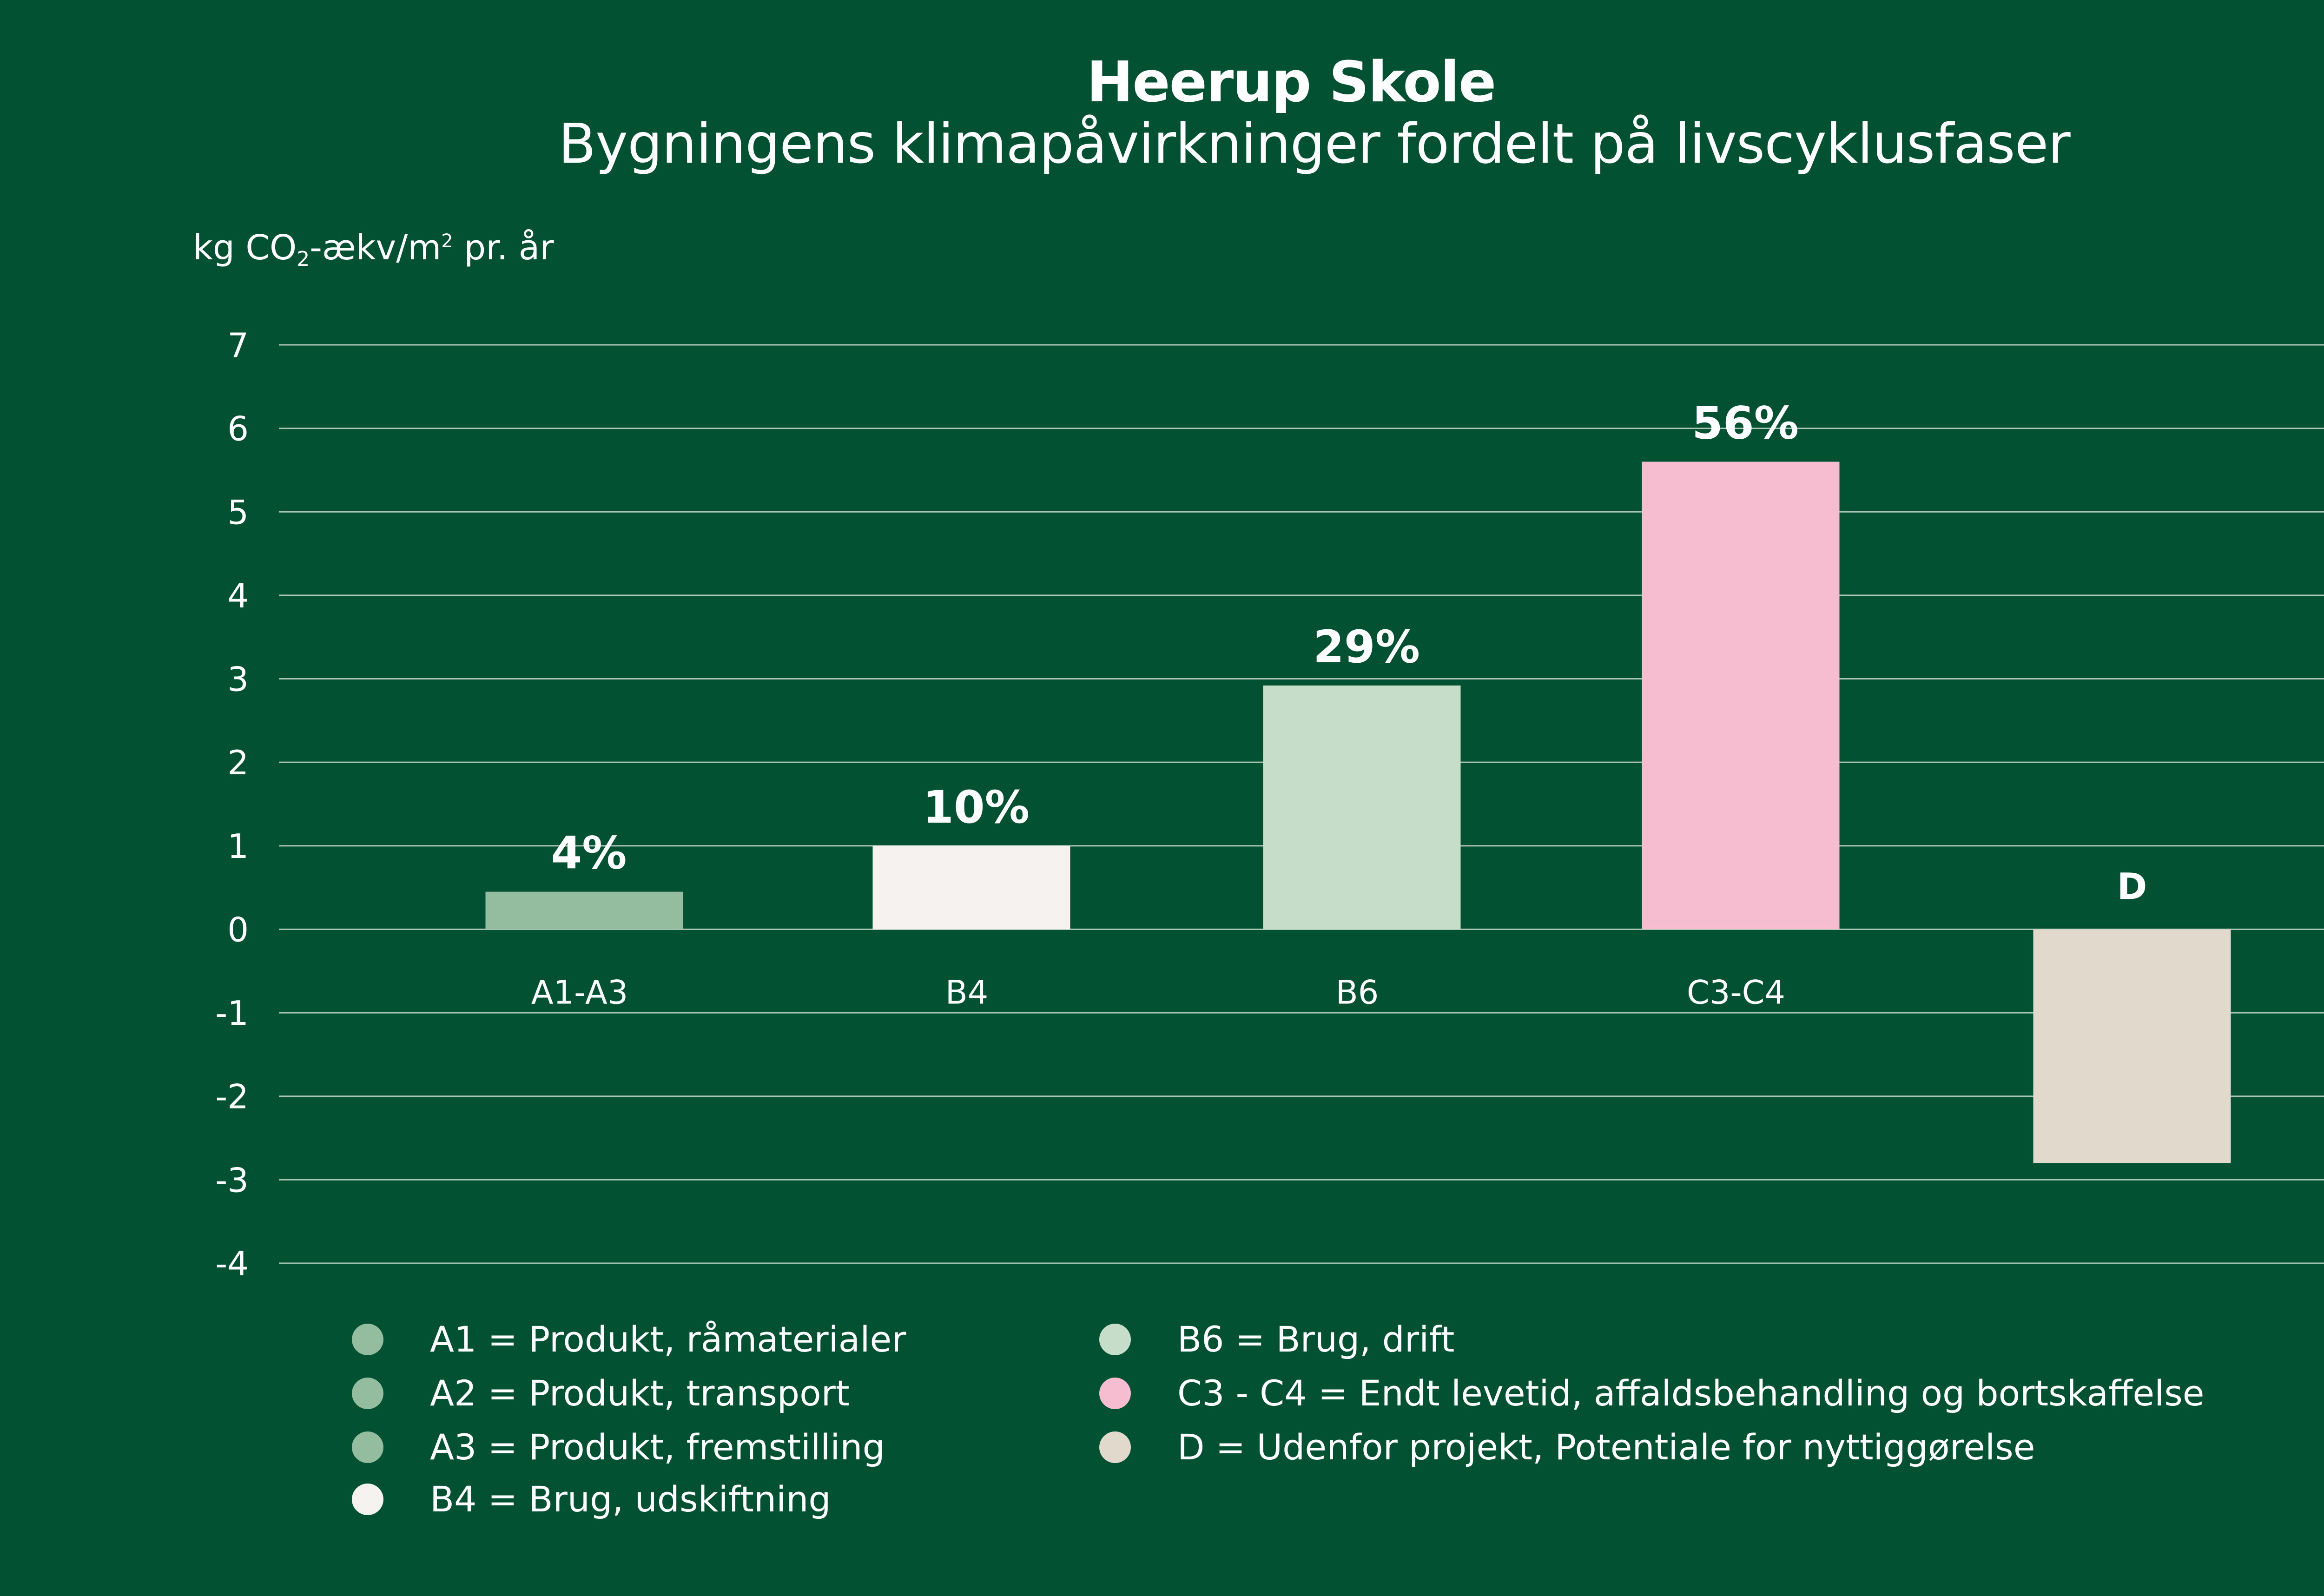  I want to click on y-tick-label: 0, so click(238, 930).